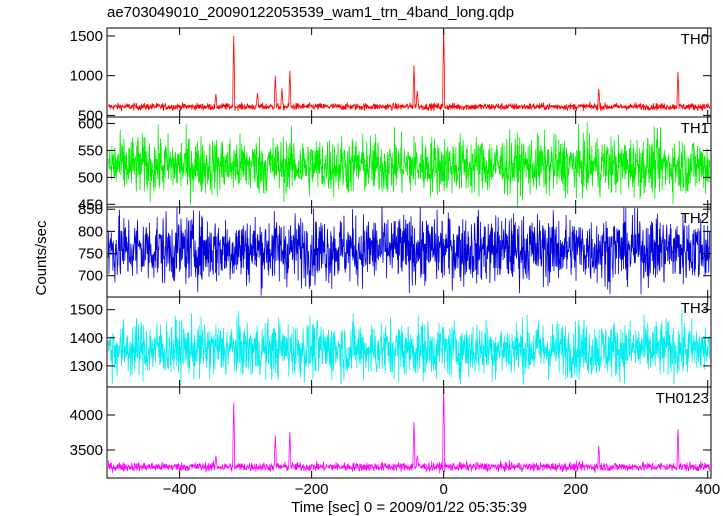  What do you see at coordinates (695, 39) in the screenshot?
I see `panel-label: TH0` at bounding box center [695, 39].